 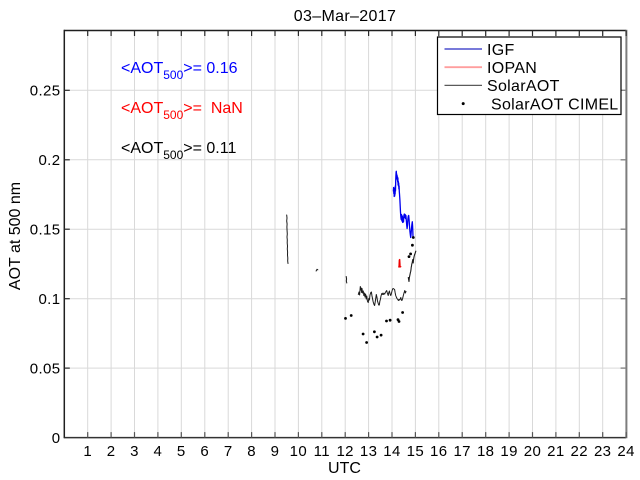 I want to click on svg-text: 22, so click(x=580, y=451).